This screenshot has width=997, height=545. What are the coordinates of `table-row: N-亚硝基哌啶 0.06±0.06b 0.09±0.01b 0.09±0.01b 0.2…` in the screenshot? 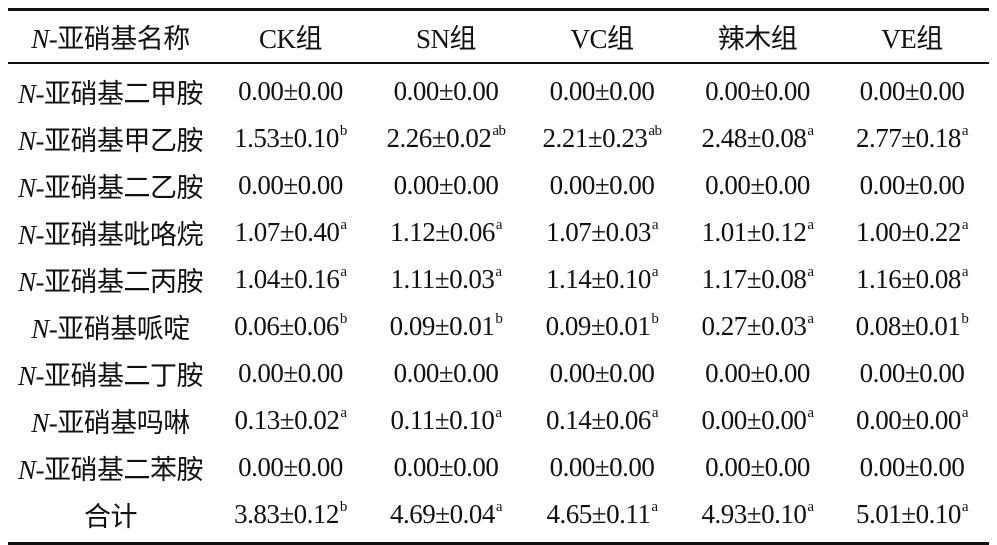 It's located at (498, 326).